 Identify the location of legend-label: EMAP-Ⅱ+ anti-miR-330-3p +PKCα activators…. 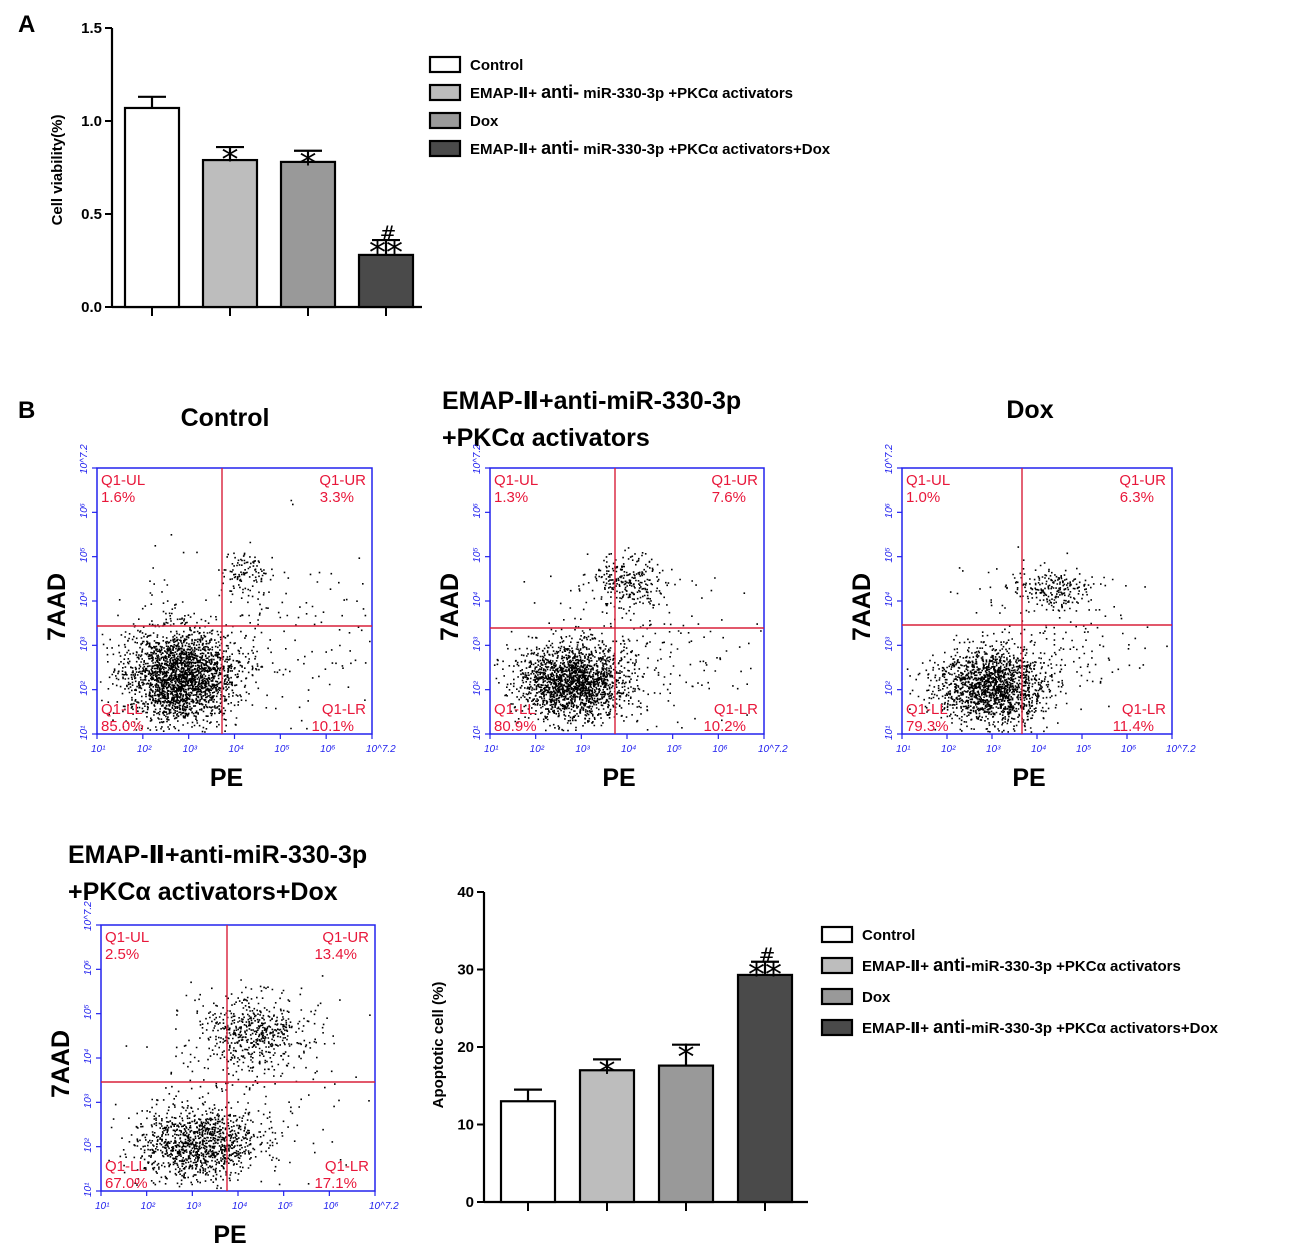
(1040, 1027).